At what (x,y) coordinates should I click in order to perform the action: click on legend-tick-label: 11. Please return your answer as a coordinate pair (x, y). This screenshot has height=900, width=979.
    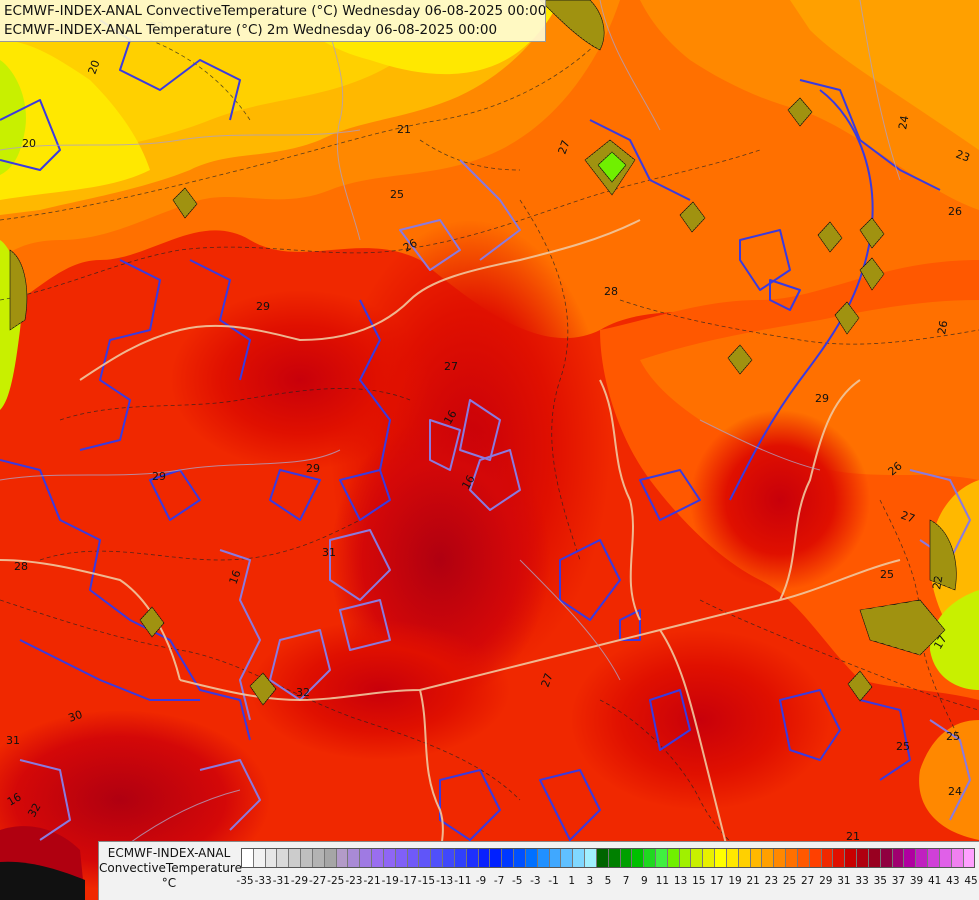
    Looking at the image, I should click on (662, 881).